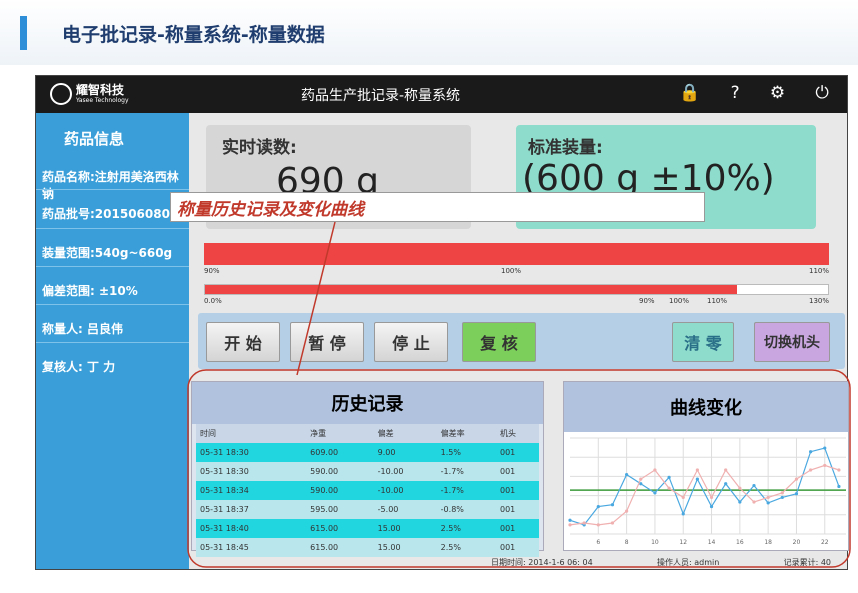 The width and height of the screenshot is (858, 593). Describe the element at coordinates (437, 207) in the screenshot. I see `callout: 称量历史记录及变化曲线` at that location.